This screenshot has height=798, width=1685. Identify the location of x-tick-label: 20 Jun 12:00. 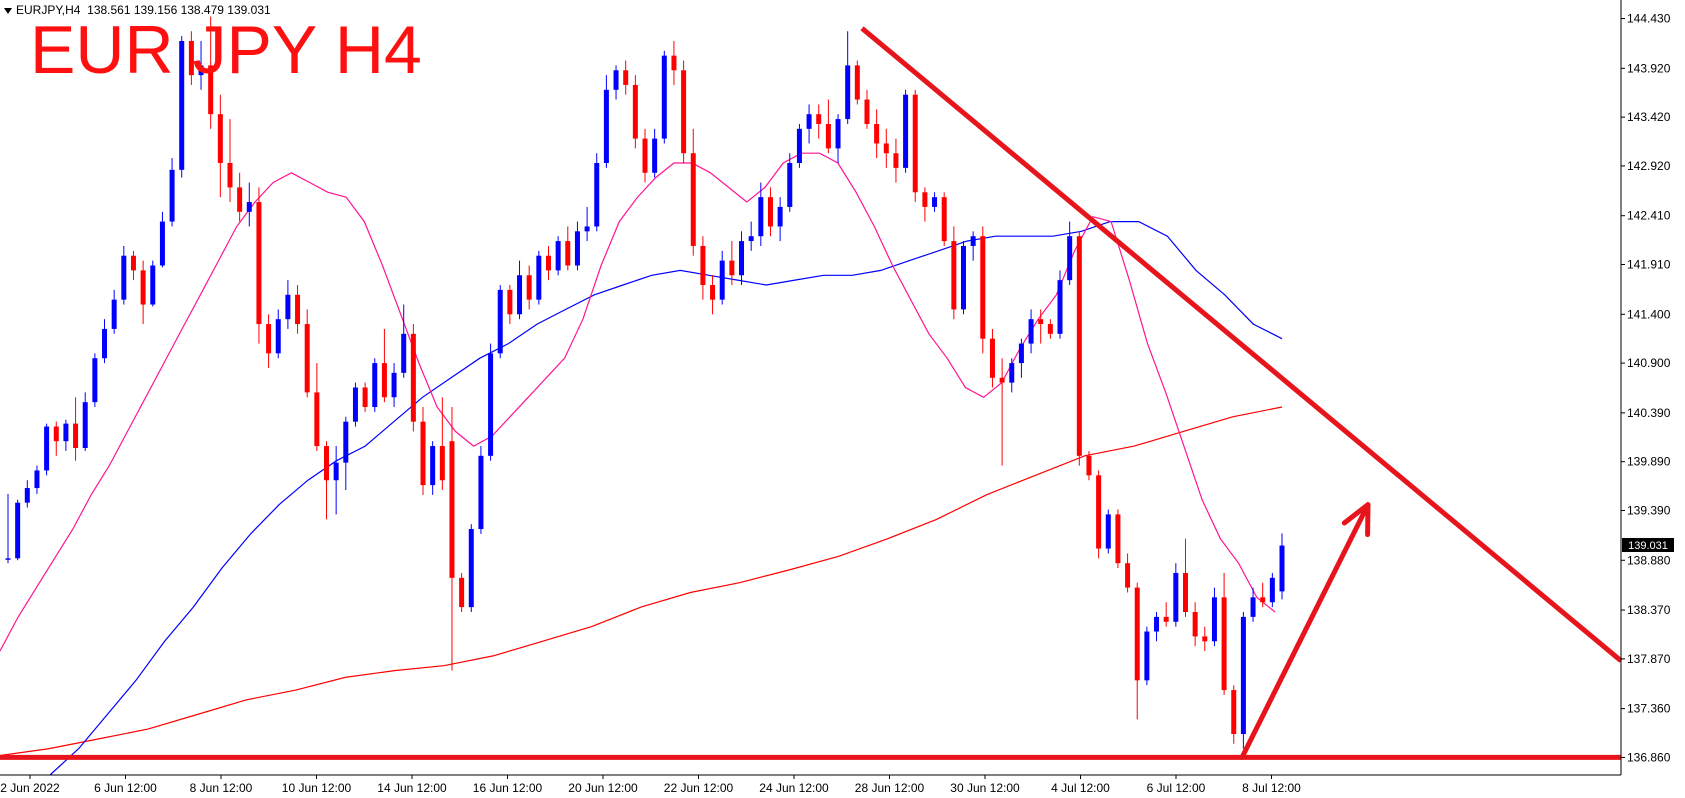
(603, 788).